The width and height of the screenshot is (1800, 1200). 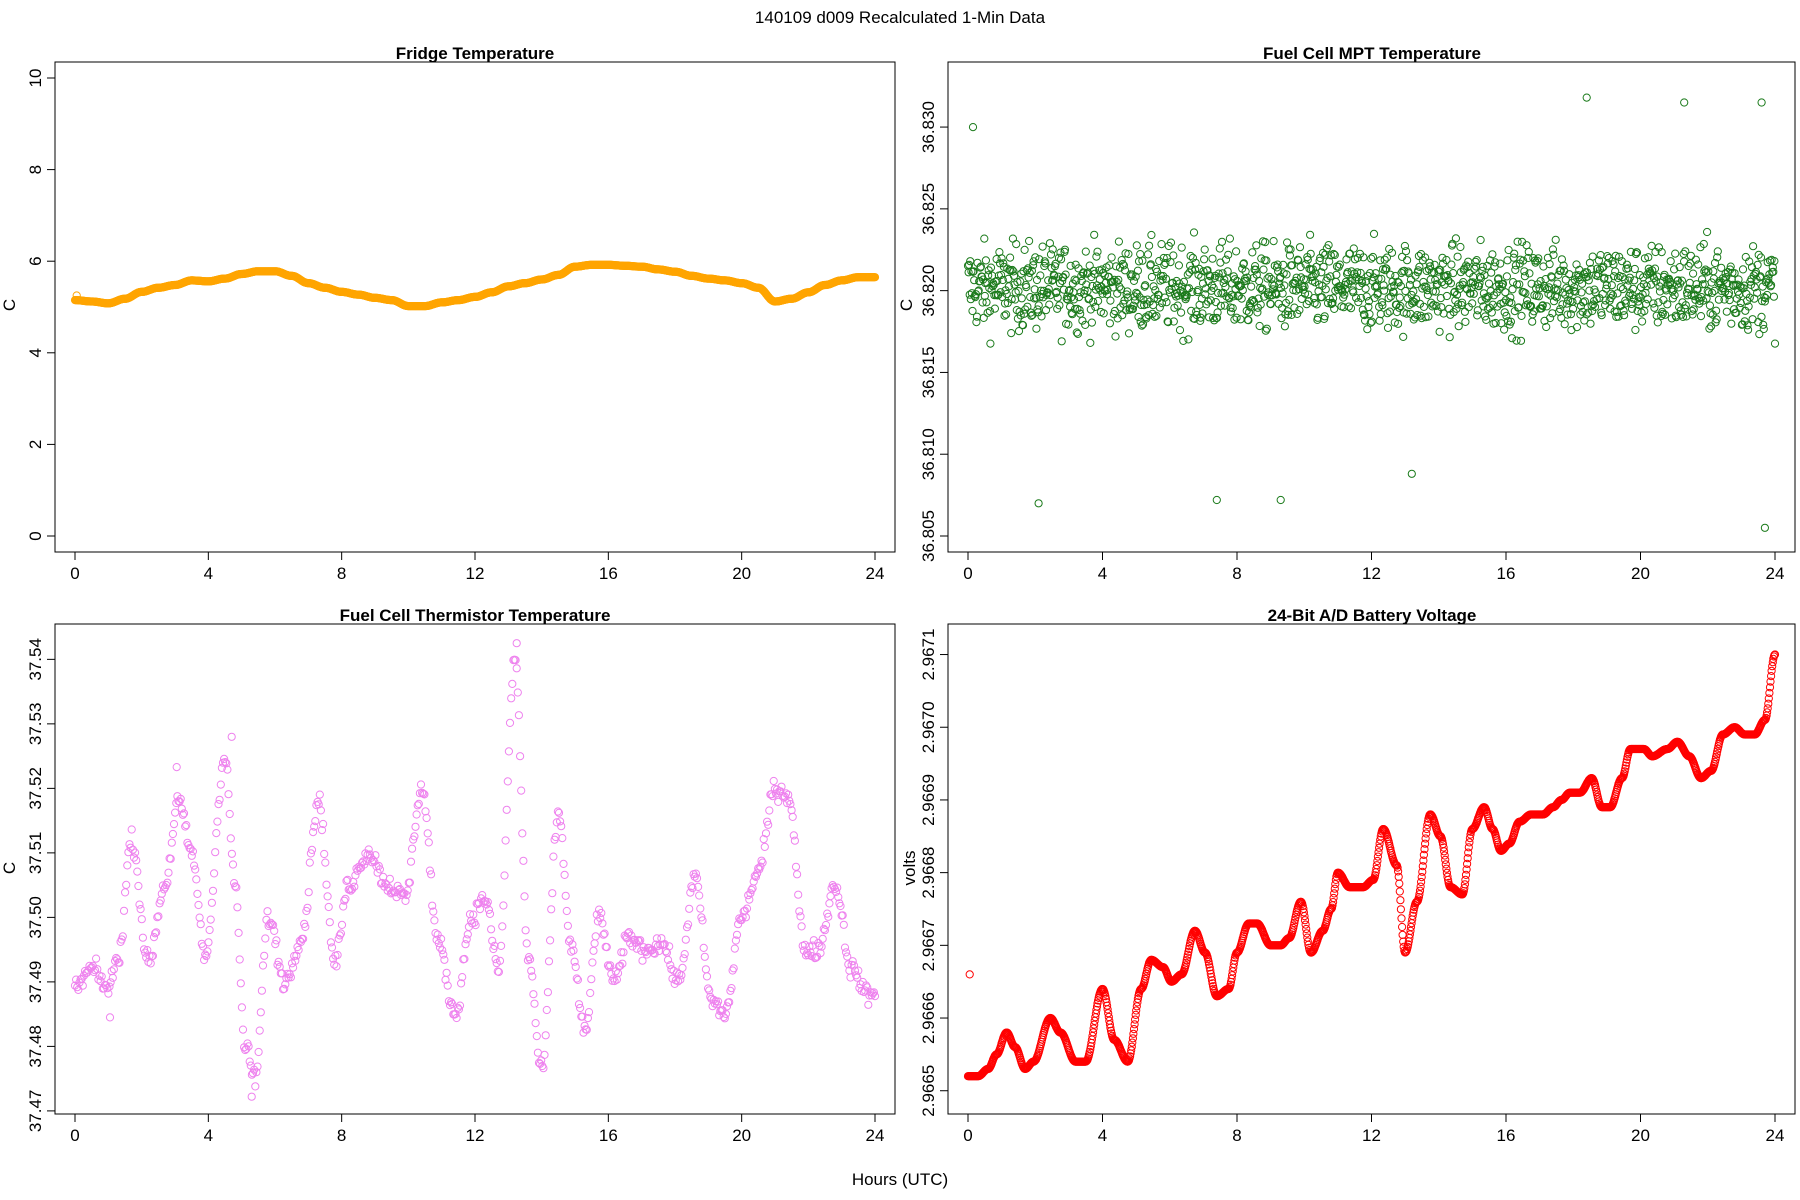 What do you see at coordinates (875, 1135) in the screenshot?
I see `x-tick-label: 24` at bounding box center [875, 1135].